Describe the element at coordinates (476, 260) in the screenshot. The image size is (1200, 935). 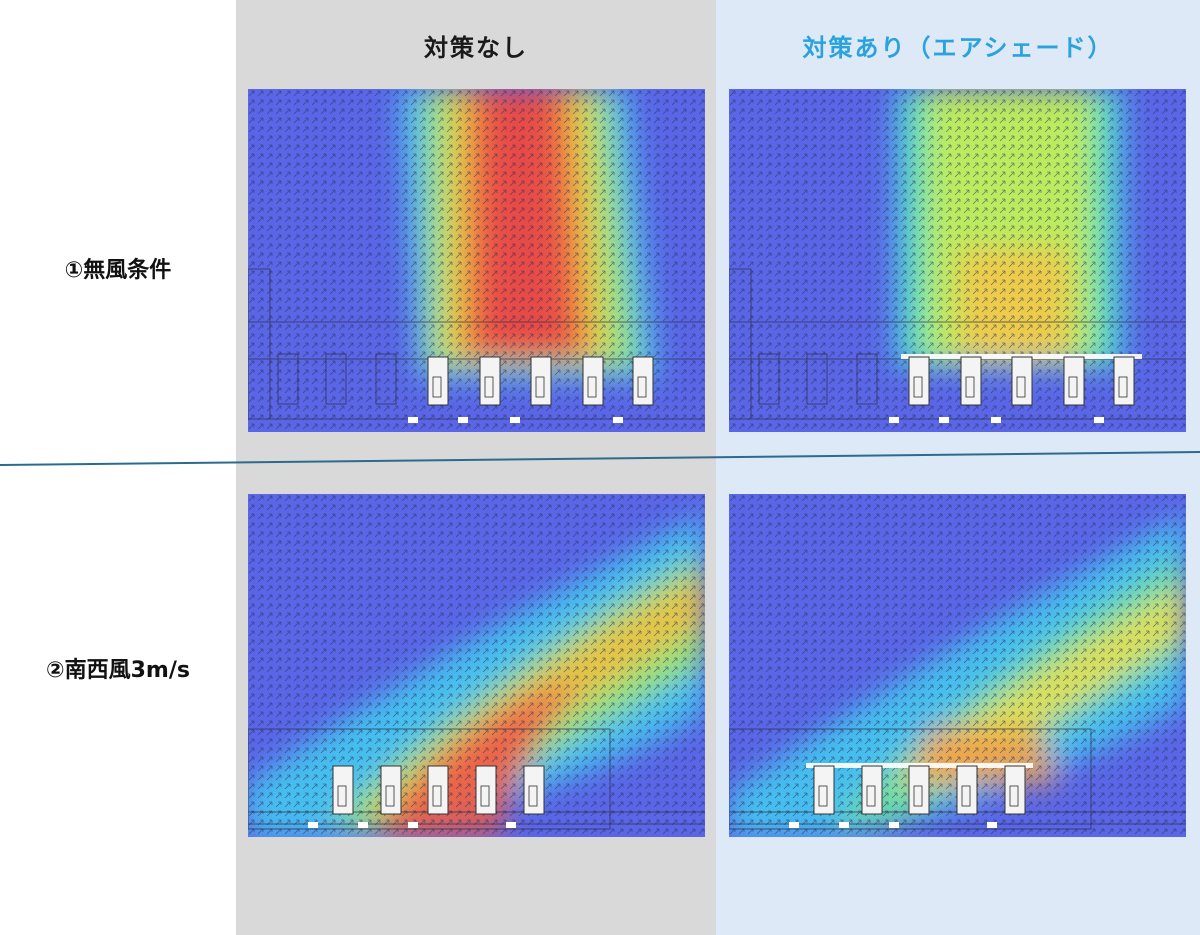
I see `simulation-image-no-wind-no-measure` at that location.